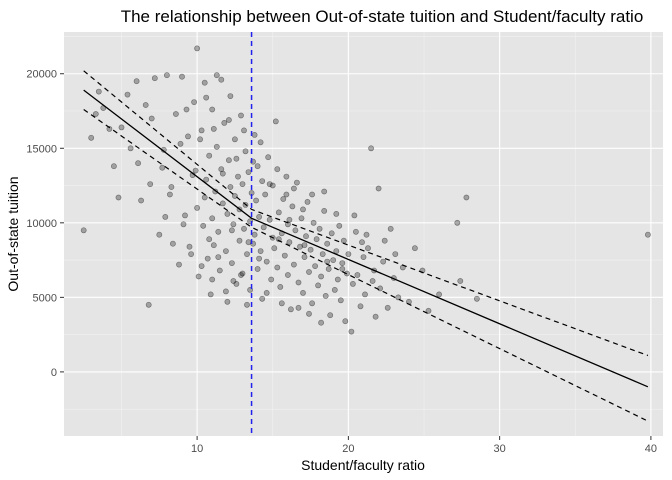 This screenshot has width=672, height=480. What do you see at coordinates (500, 449) in the screenshot?
I see `x-tick-label: 30` at bounding box center [500, 449].